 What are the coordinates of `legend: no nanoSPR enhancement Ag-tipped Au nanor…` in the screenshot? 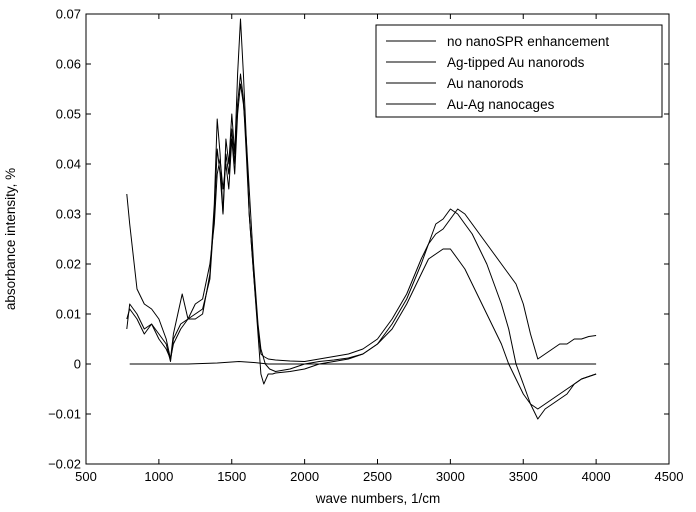 It's located at (519, 71).